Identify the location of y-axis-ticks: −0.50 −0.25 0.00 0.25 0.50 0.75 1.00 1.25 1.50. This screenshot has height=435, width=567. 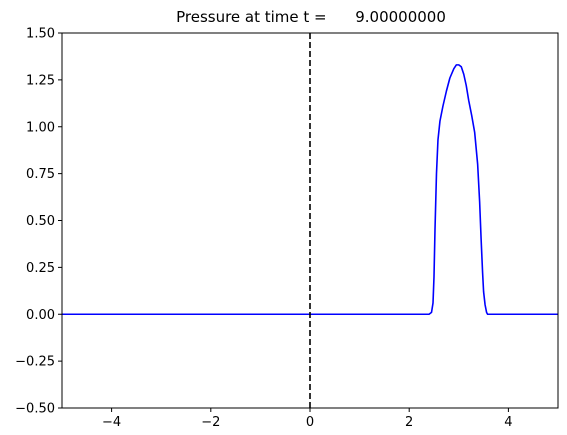
(38, 222).